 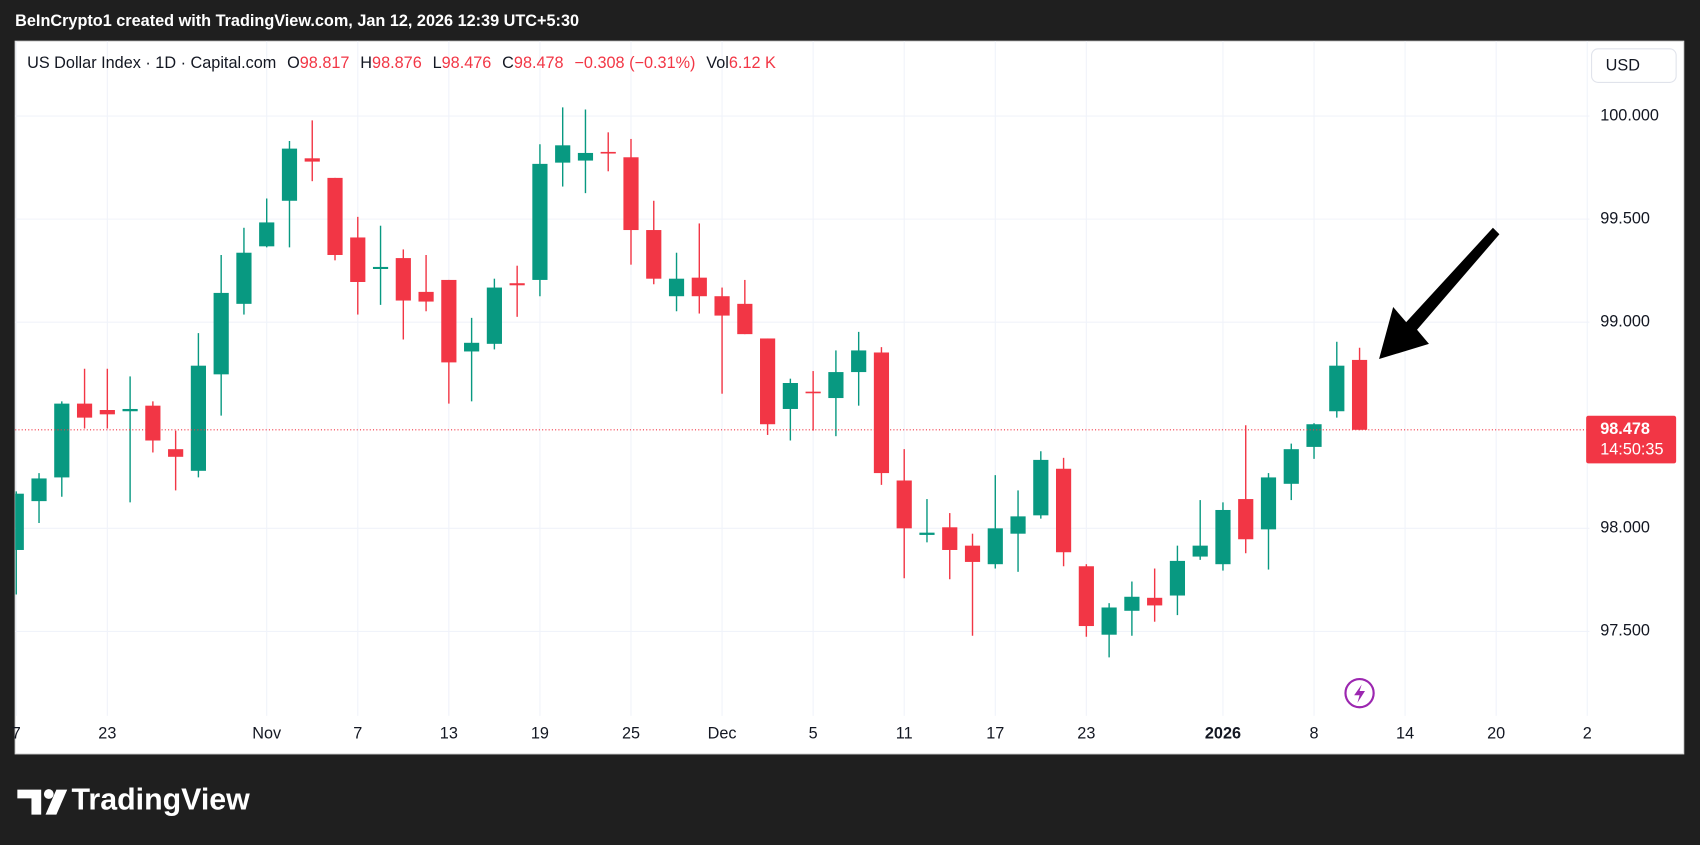 What do you see at coordinates (437, 63) in the screenshot?
I see `low-label: L` at bounding box center [437, 63].